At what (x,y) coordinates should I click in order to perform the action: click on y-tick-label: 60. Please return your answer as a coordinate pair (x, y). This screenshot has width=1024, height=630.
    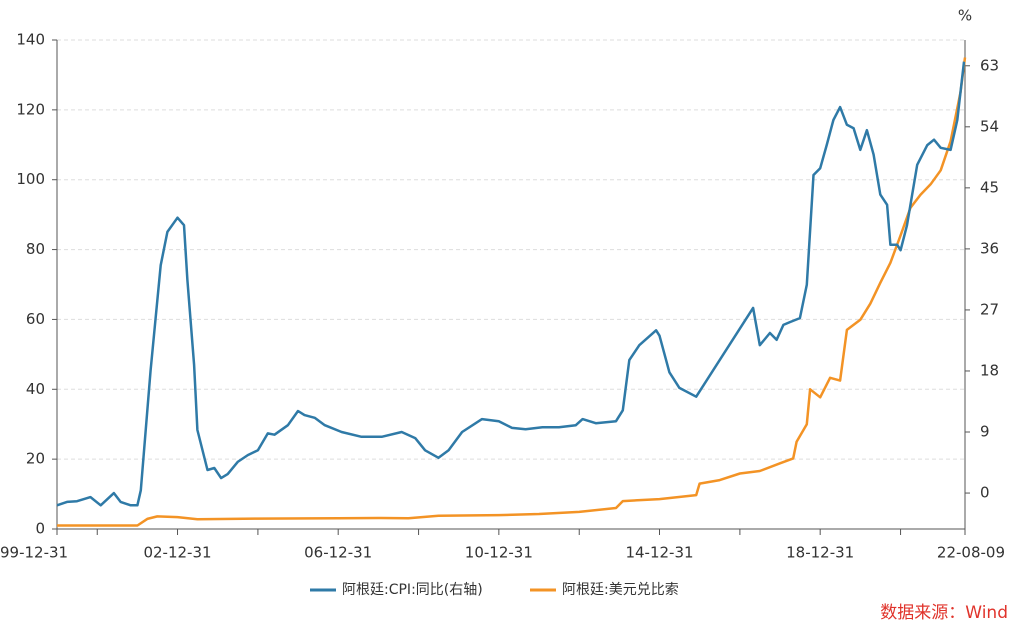
    Looking at the image, I should click on (35, 319).